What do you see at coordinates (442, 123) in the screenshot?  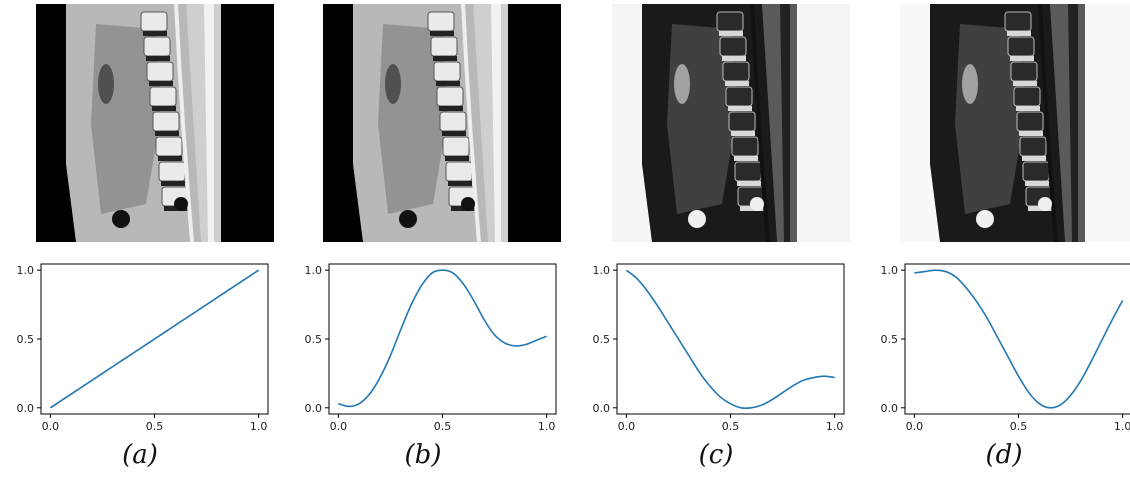 I see `mri-image-b` at bounding box center [442, 123].